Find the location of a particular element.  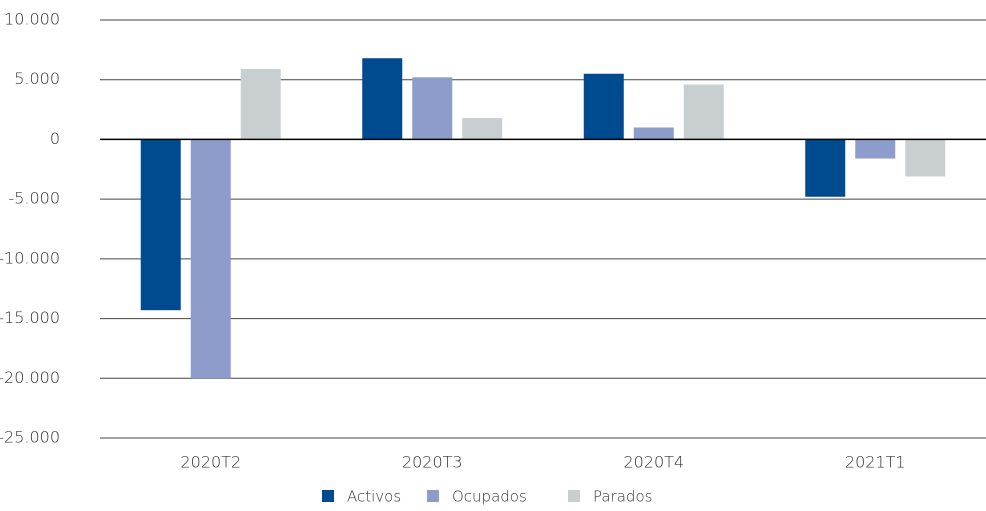

legend: Activos Ocupados Parados is located at coordinates (487, 497).